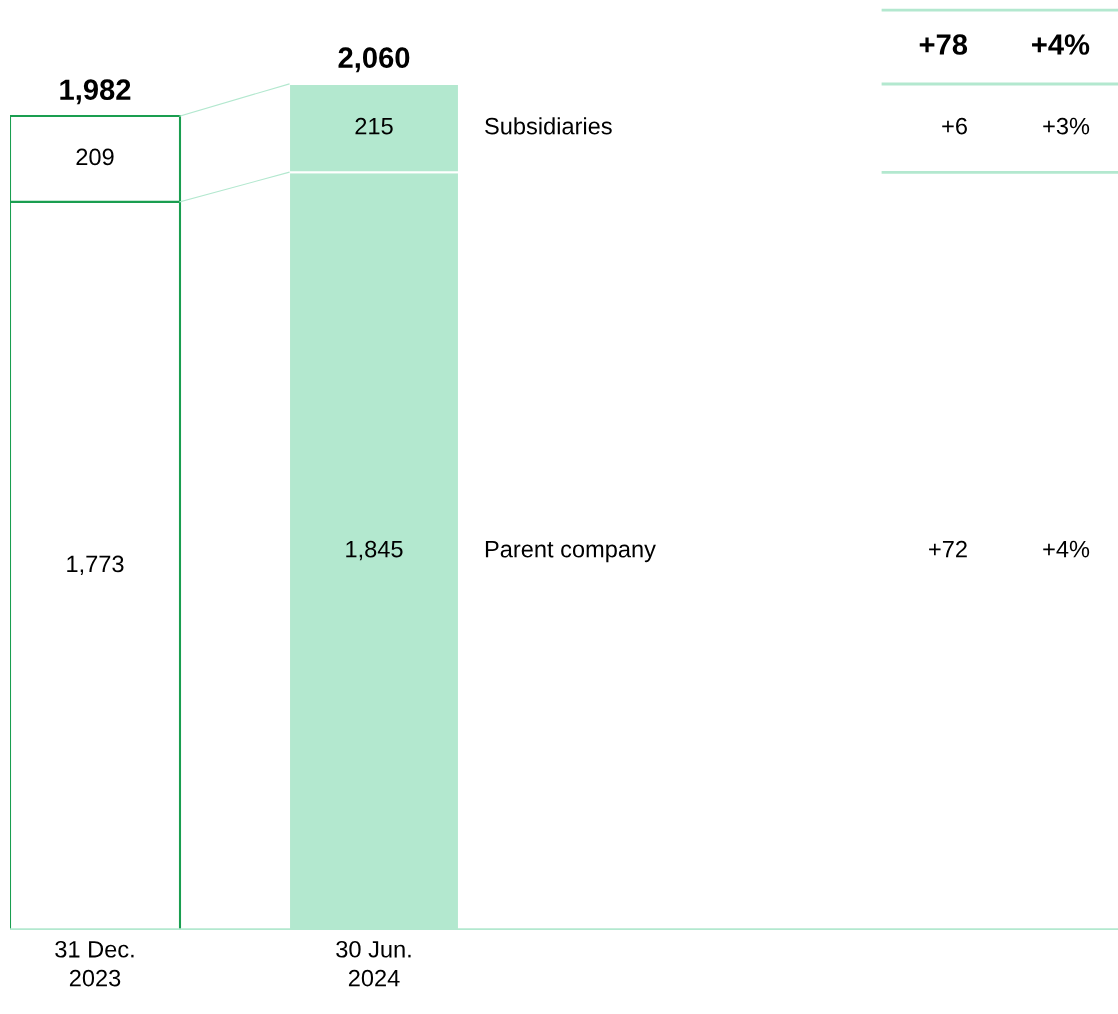  Describe the element at coordinates (95, 157) in the screenshot. I see `data-label: 209` at that location.